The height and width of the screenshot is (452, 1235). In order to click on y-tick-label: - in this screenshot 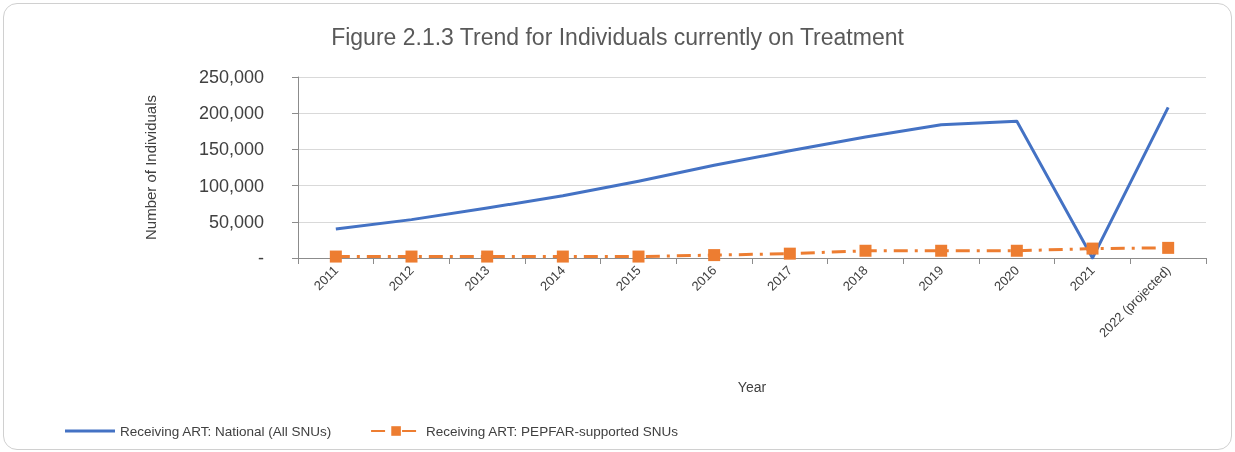, I will do `click(261, 258)`.